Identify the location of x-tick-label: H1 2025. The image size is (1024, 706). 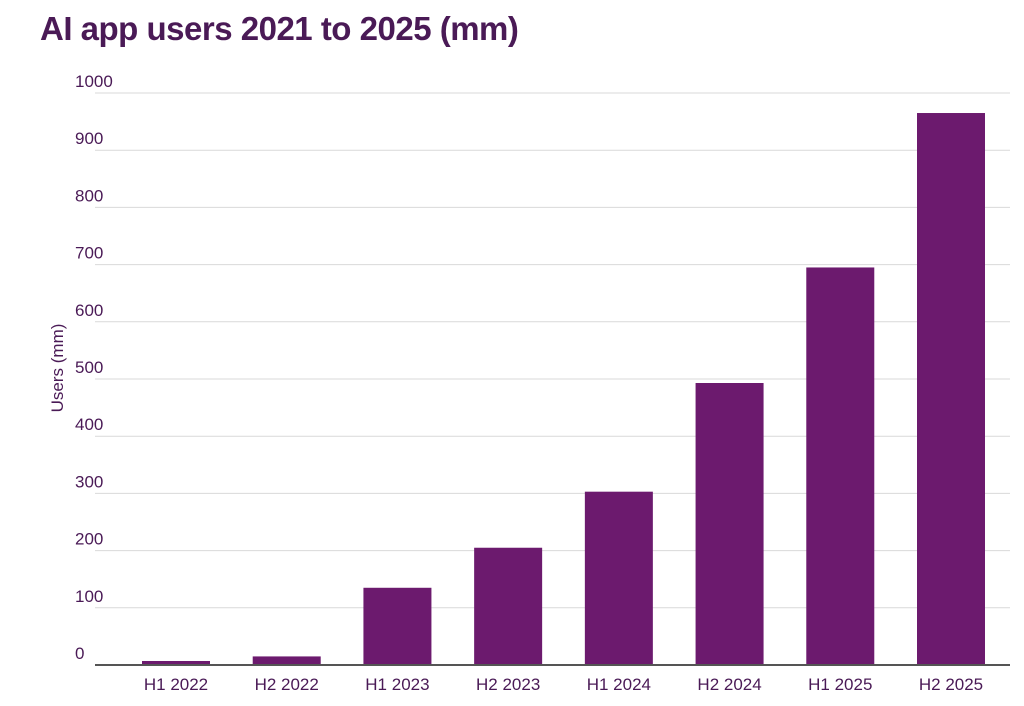
(840, 684).